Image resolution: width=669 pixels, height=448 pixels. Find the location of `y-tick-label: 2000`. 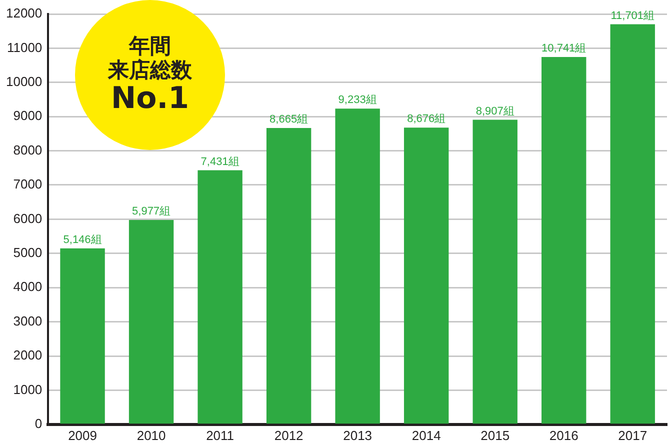

y-tick-label: 2000 is located at coordinates (27, 355).